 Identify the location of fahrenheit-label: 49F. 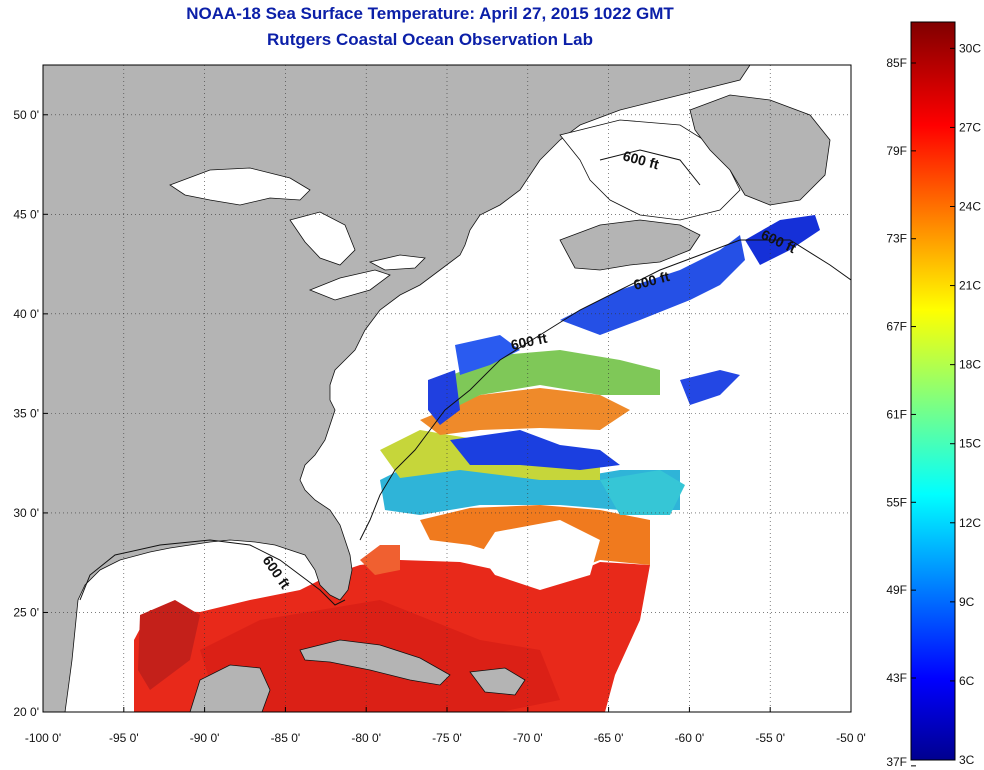
(896, 590).